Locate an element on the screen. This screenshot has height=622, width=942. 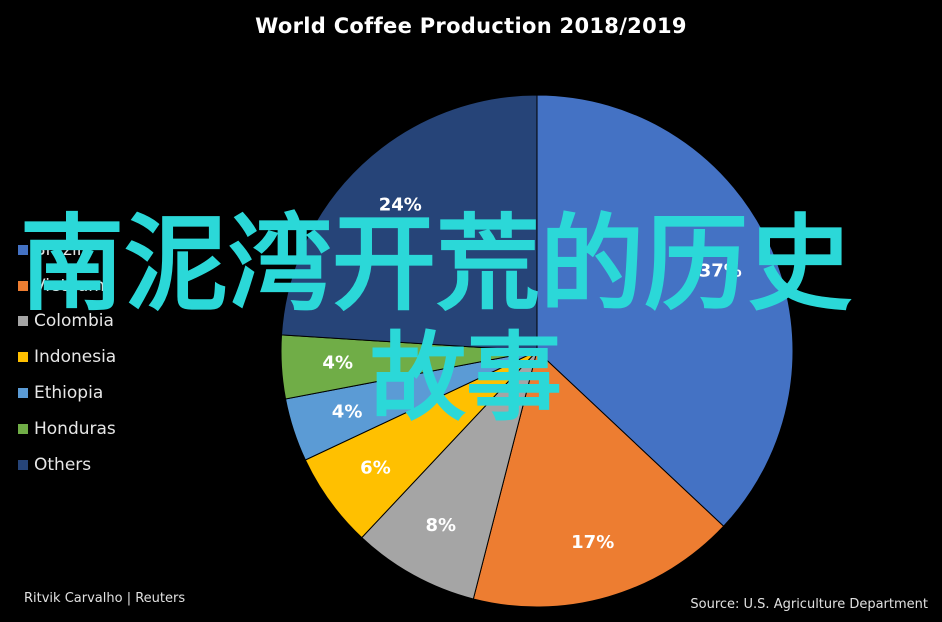
legend-label: Brazil is located at coordinates (58, 249).